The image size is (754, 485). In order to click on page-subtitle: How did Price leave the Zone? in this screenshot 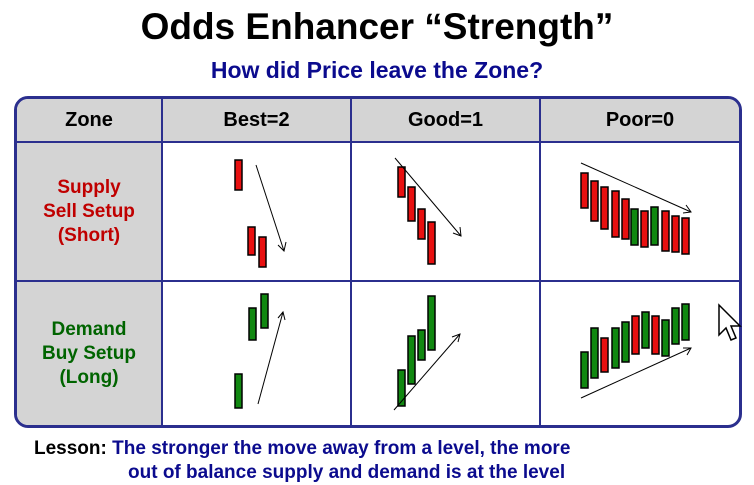, I will do `click(377, 70)`.